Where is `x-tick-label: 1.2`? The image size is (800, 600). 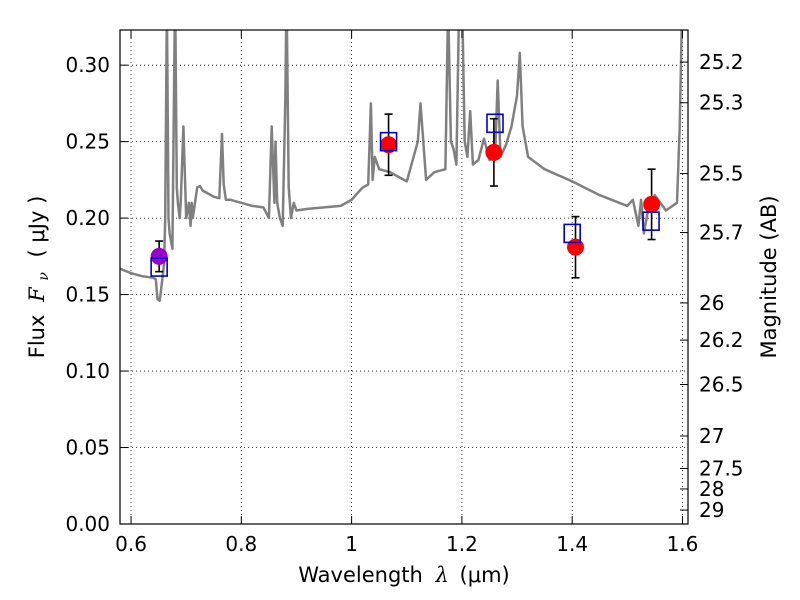 x-tick-label: 1.2 is located at coordinates (462, 544).